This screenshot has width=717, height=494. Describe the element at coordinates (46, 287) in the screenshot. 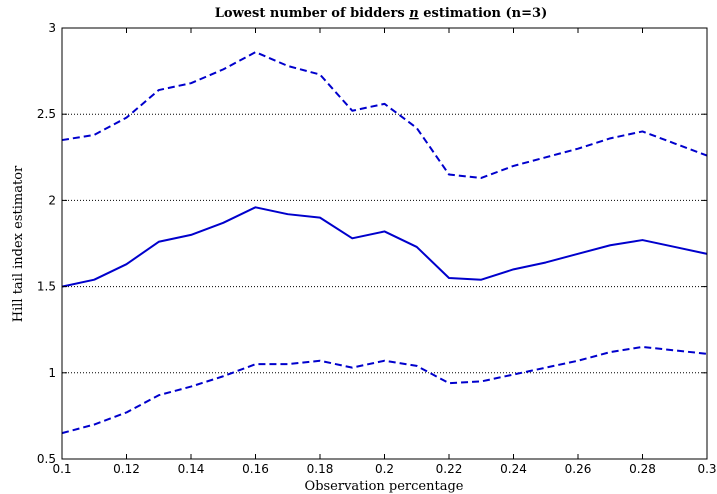

I see `y-tick-label-2: 1.5` at that location.